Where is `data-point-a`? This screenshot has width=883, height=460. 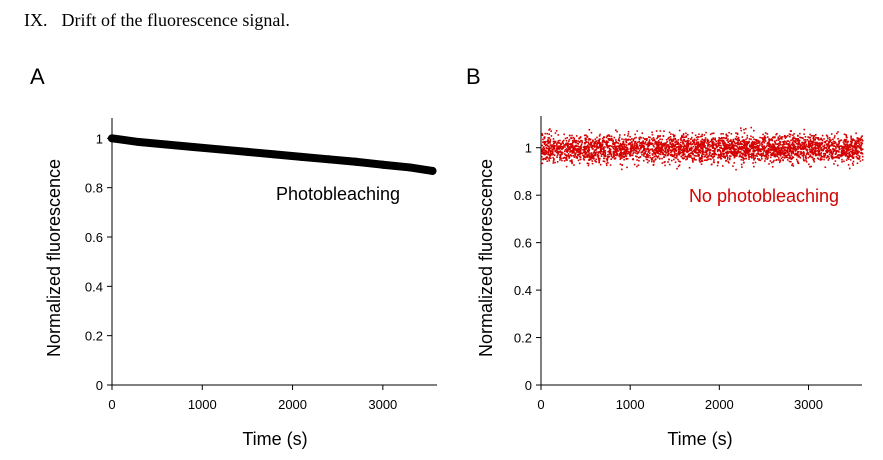 data-point-a is located at coordinates (112, 138).